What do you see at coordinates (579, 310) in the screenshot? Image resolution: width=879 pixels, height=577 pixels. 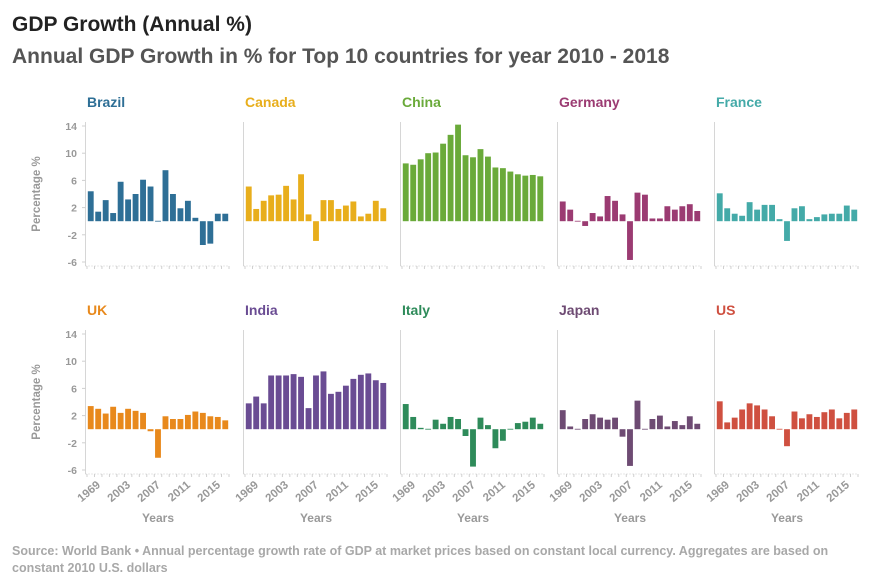 I see `panel-title-japan: Japan` at bounding box center [579, 310].